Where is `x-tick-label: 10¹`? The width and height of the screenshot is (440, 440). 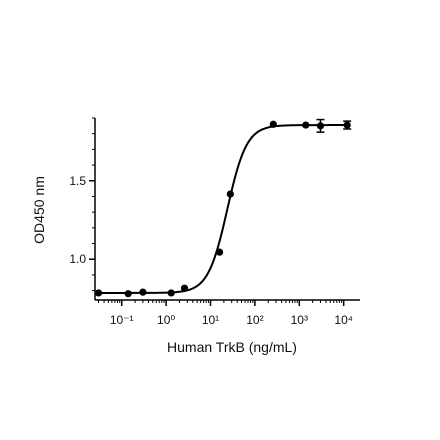 x-tick-label: 10¹ is located at coordinates (210, 320).